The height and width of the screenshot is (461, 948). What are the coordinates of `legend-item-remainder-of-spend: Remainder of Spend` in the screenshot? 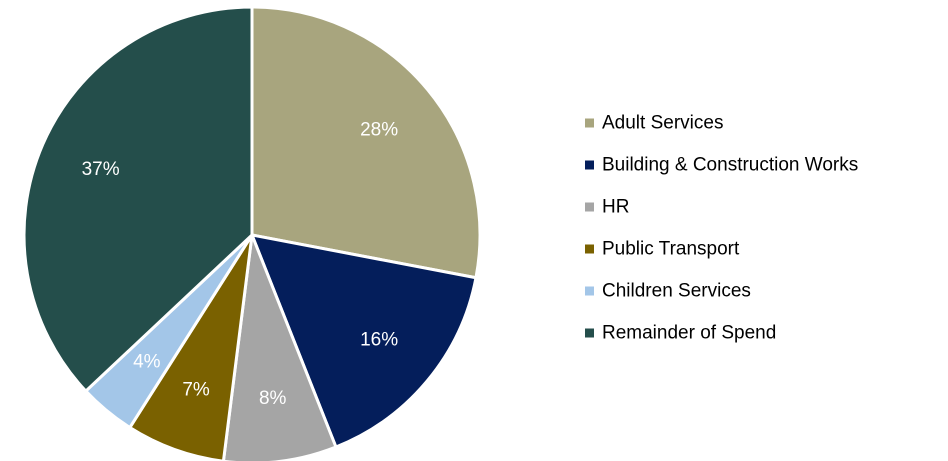 It's located at (680, 333).